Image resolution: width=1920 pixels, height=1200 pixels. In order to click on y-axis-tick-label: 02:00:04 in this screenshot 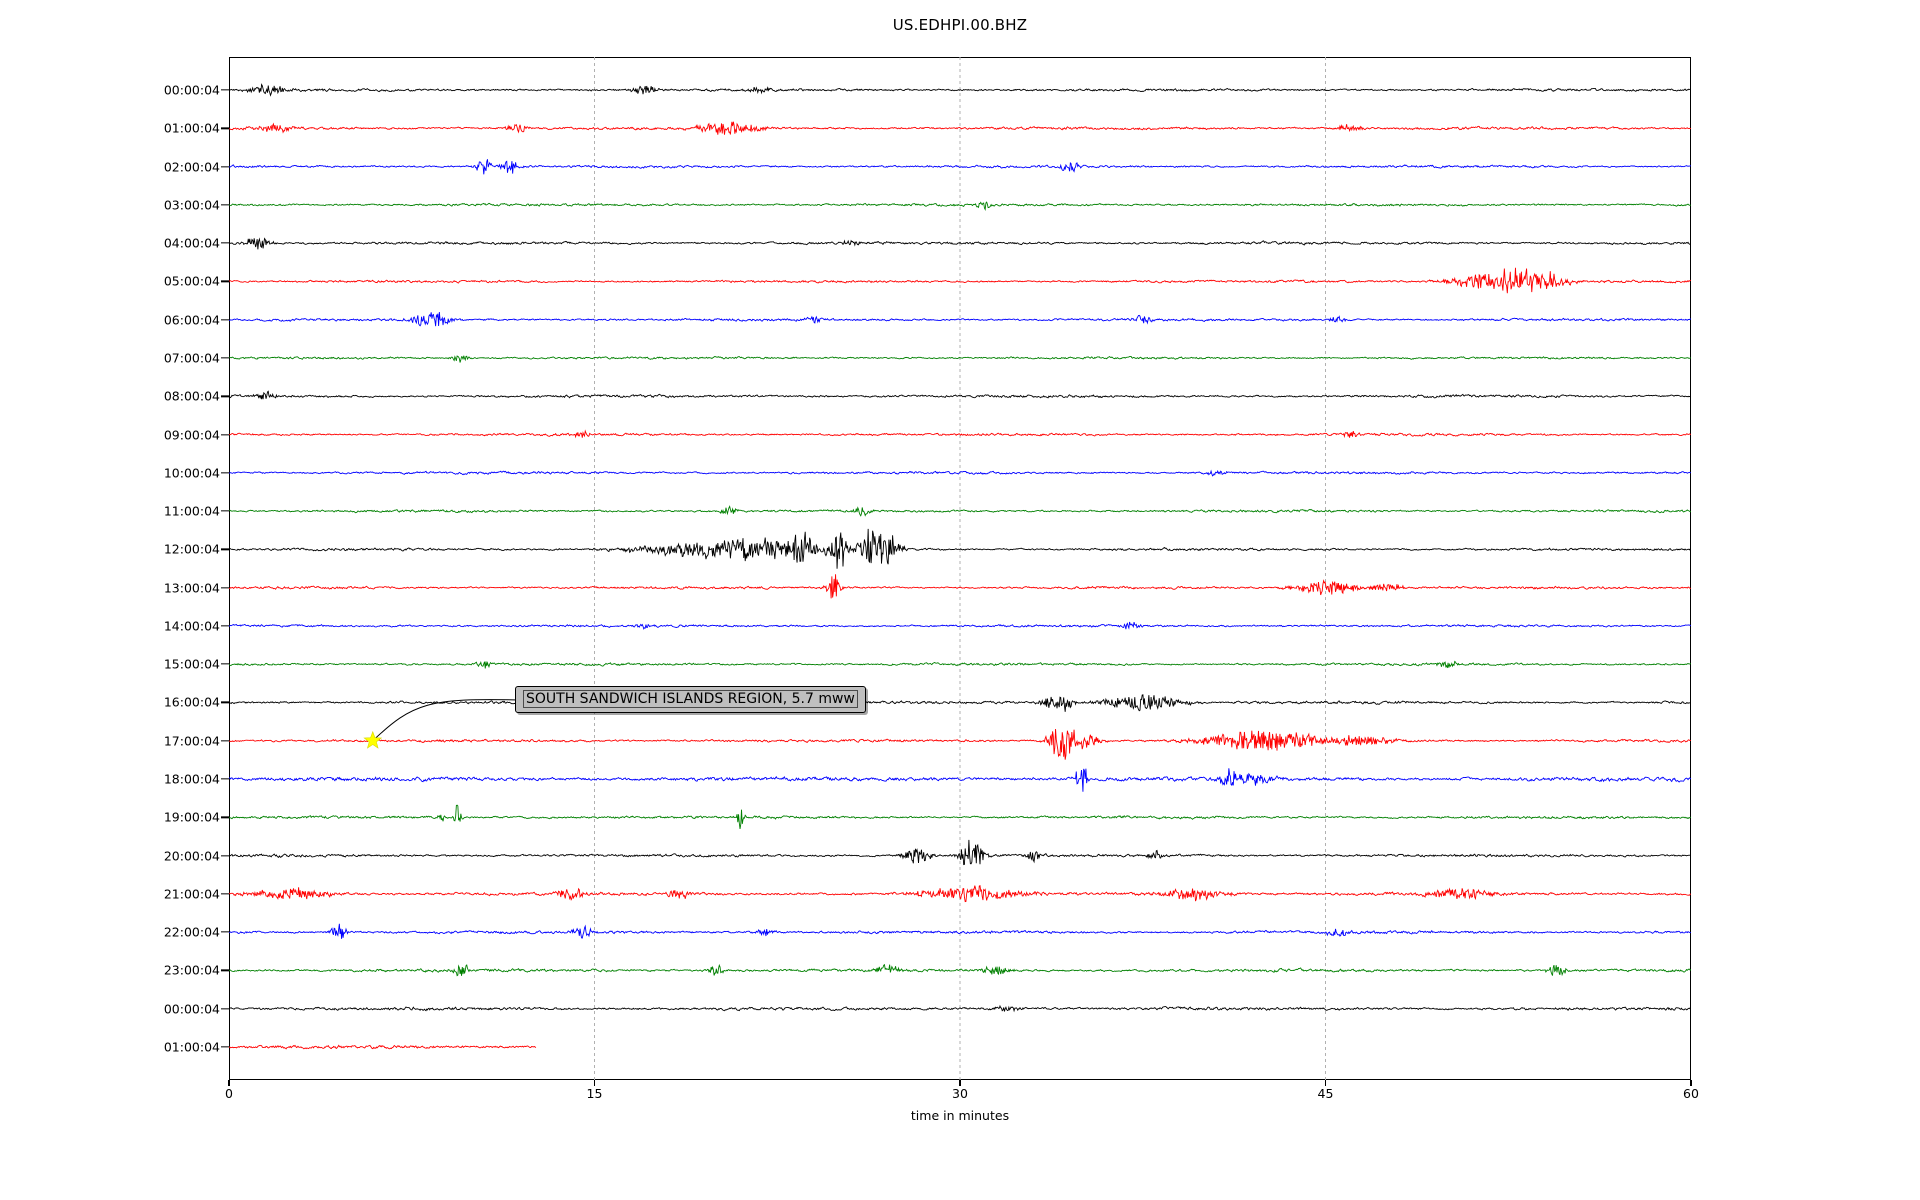, I will do `click(191, 167)`.